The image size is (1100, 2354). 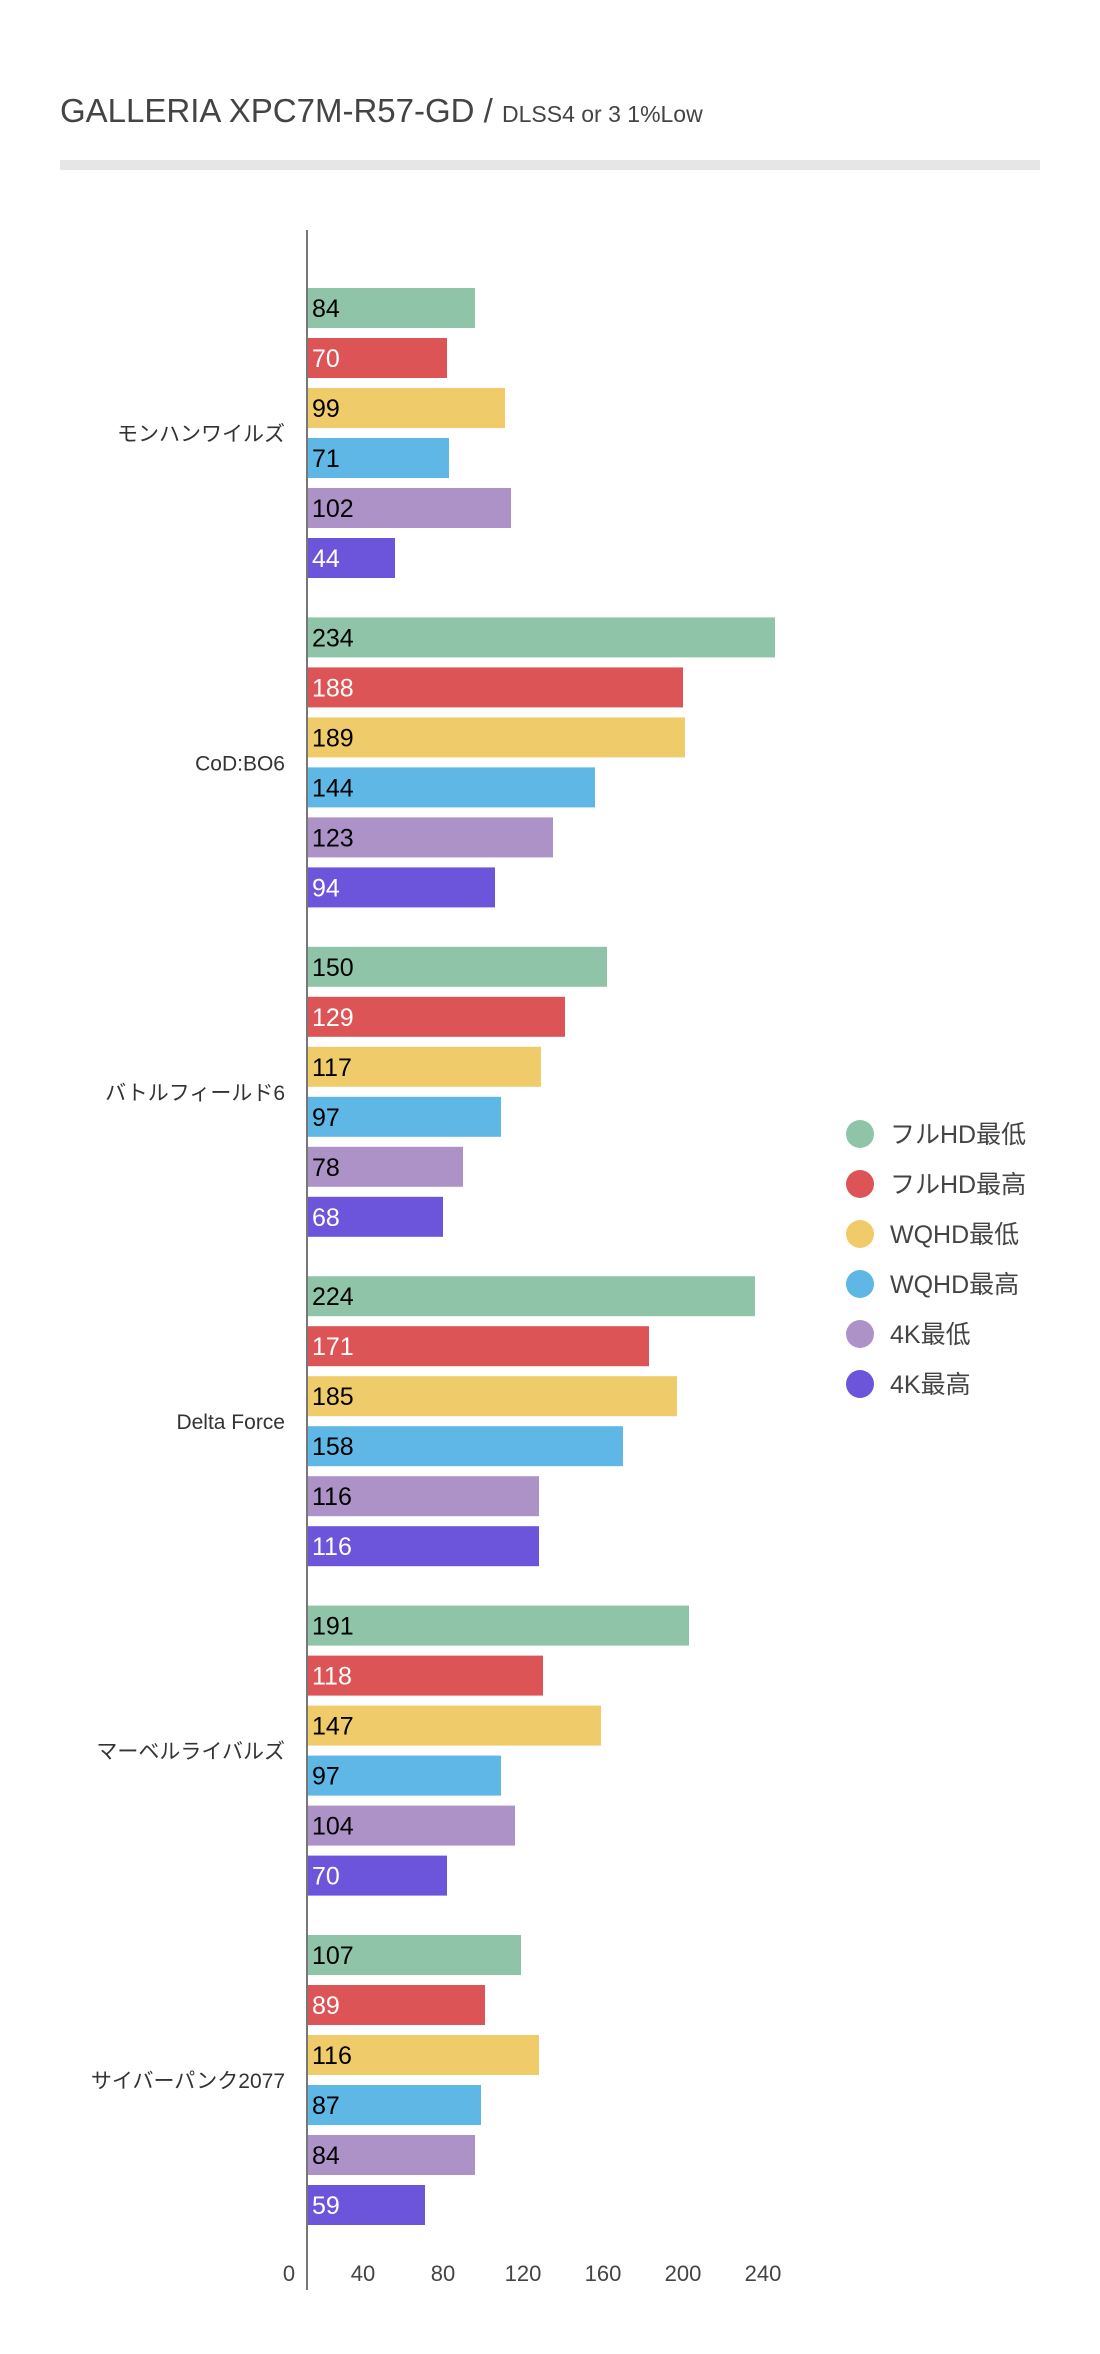 I want to click on category-label: モンハンワイルズ, so click(x=201, y=434).